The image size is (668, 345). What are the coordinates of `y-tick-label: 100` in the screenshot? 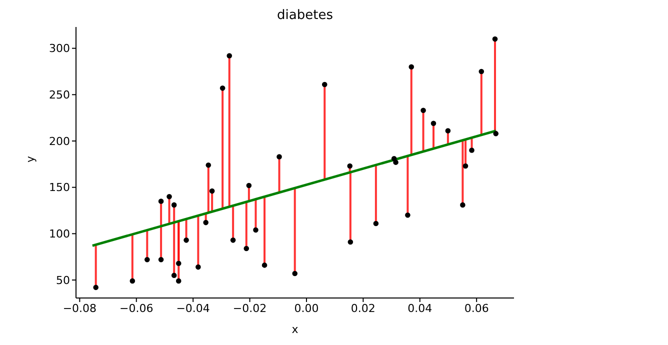 It's located at (59, 234).